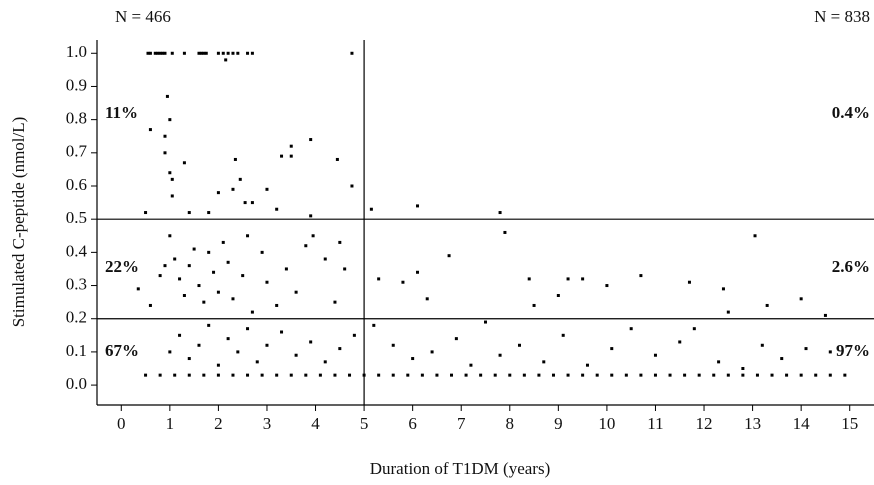 The height and width of the screenshot is (485, 874). Describe the element at coordinates (461, 423) in the screenshot. I see `x-tick-label: 7` at that location.